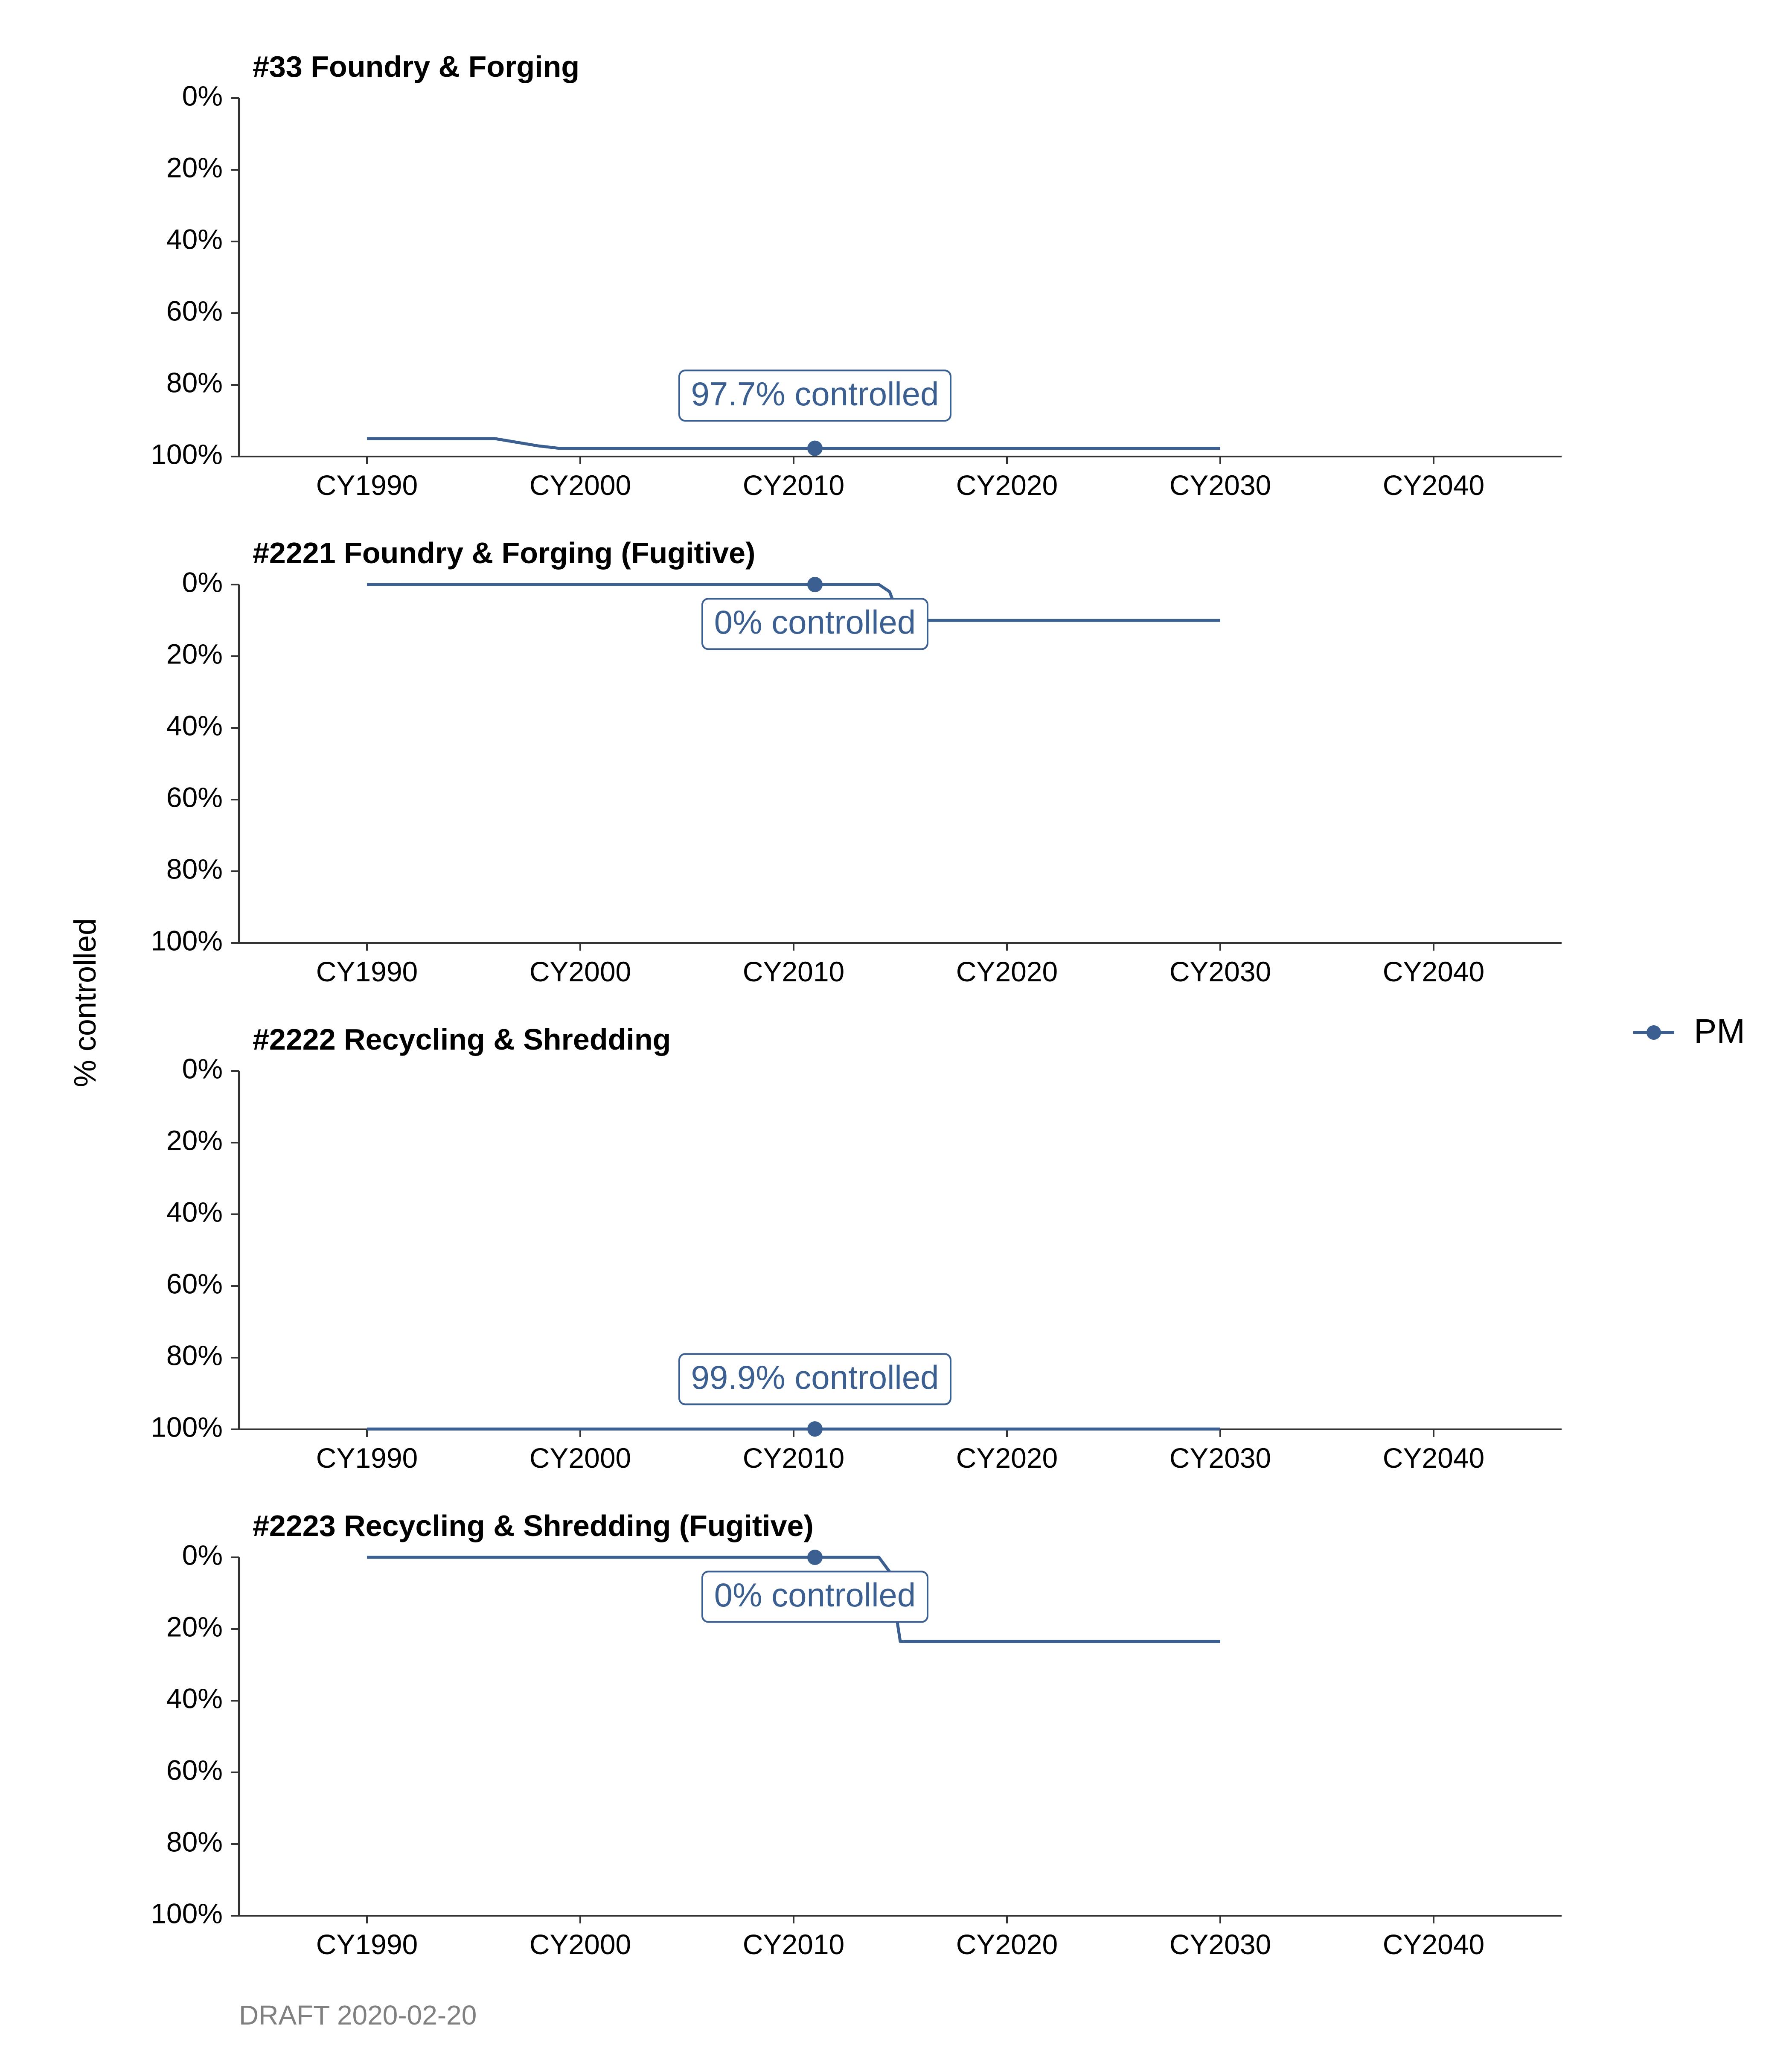 Image resolution: width=1792 pixels, height=2048 pixels. What do you see at coordinates (1719, 1031) in the screenshot?
I see `legend-label-pm: PM` at bounding box center [1719, 1031].